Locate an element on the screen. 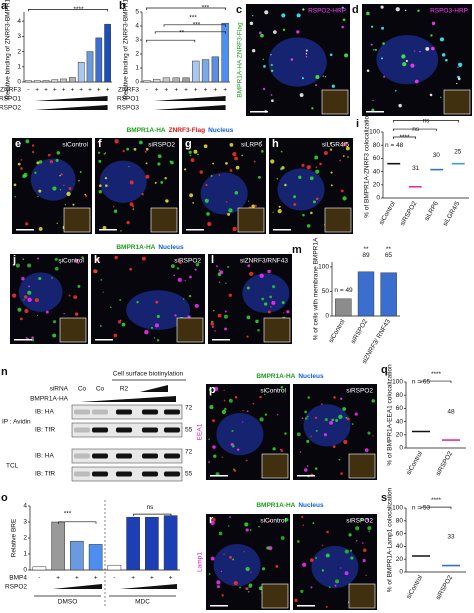 This screenshot has width=474, height=613. group-label: DMSO is located at coordinates (68, 602).